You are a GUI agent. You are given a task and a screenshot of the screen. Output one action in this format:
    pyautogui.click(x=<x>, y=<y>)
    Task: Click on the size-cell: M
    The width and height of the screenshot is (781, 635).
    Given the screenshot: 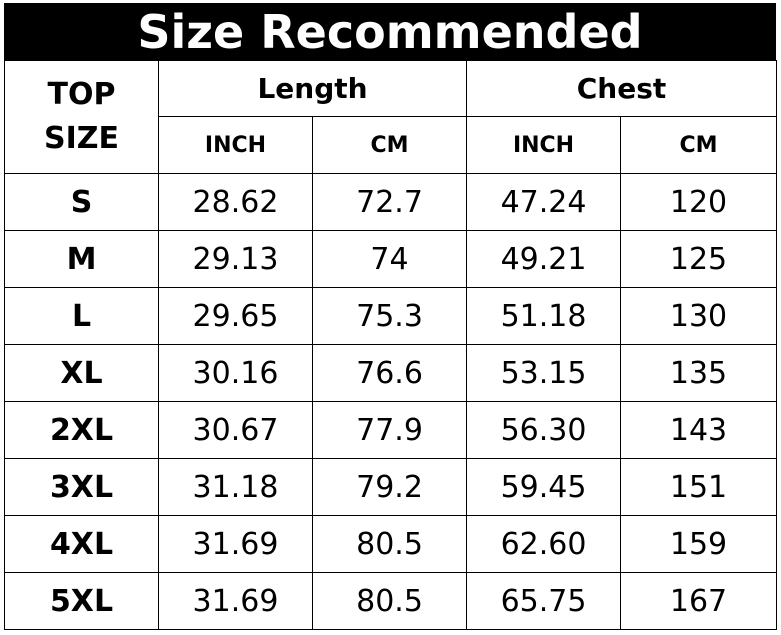 What is the action you would take?
    pyautogui.click(x=81, y=259)
    